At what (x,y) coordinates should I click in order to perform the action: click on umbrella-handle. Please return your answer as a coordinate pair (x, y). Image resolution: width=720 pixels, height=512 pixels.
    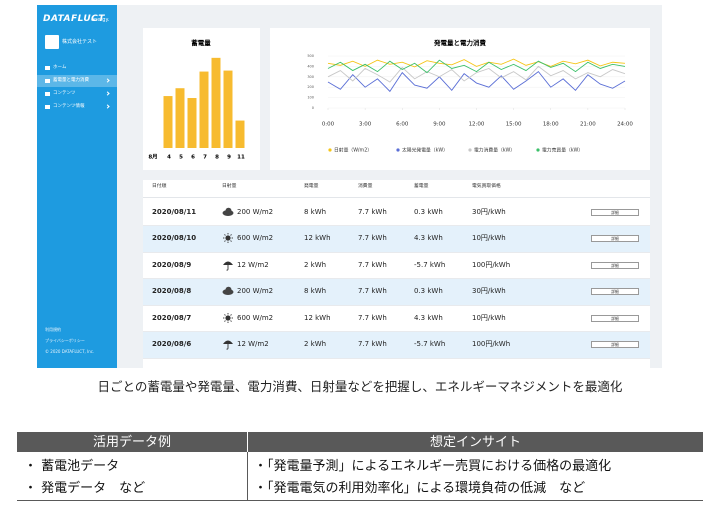
    Looking at the image, I should click on (227, 267).